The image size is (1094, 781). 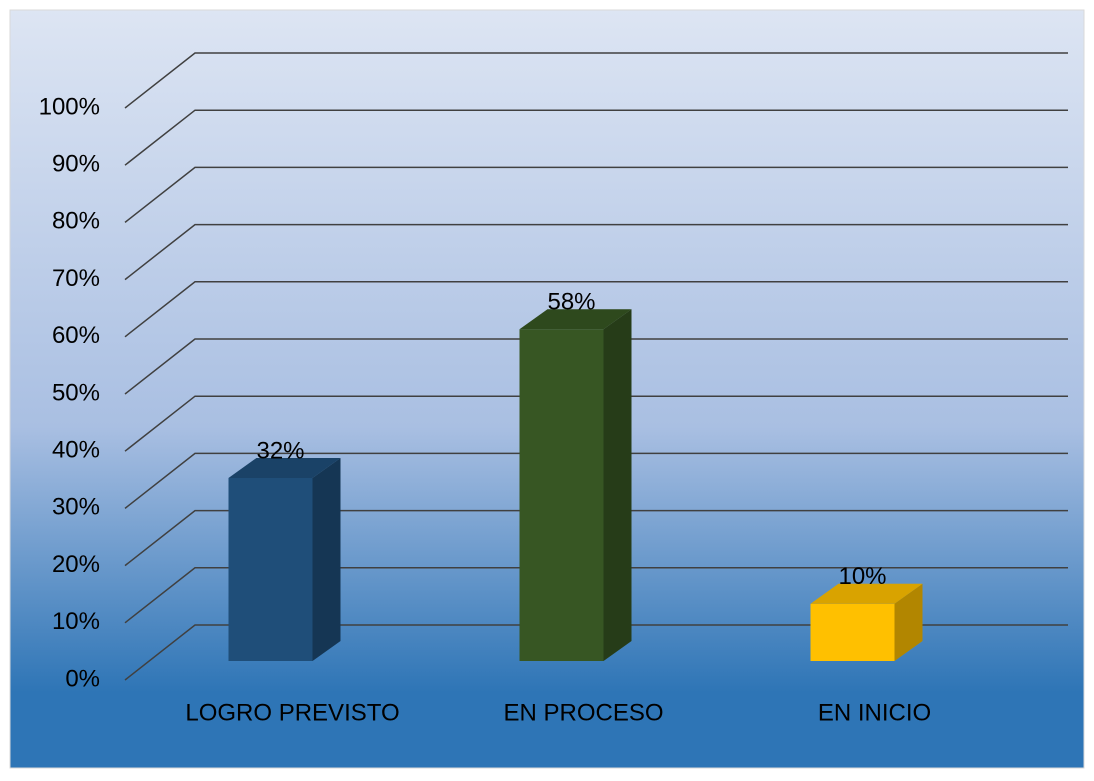 I want to click on y-tick-label: 0%, so click(x=82, y=678).